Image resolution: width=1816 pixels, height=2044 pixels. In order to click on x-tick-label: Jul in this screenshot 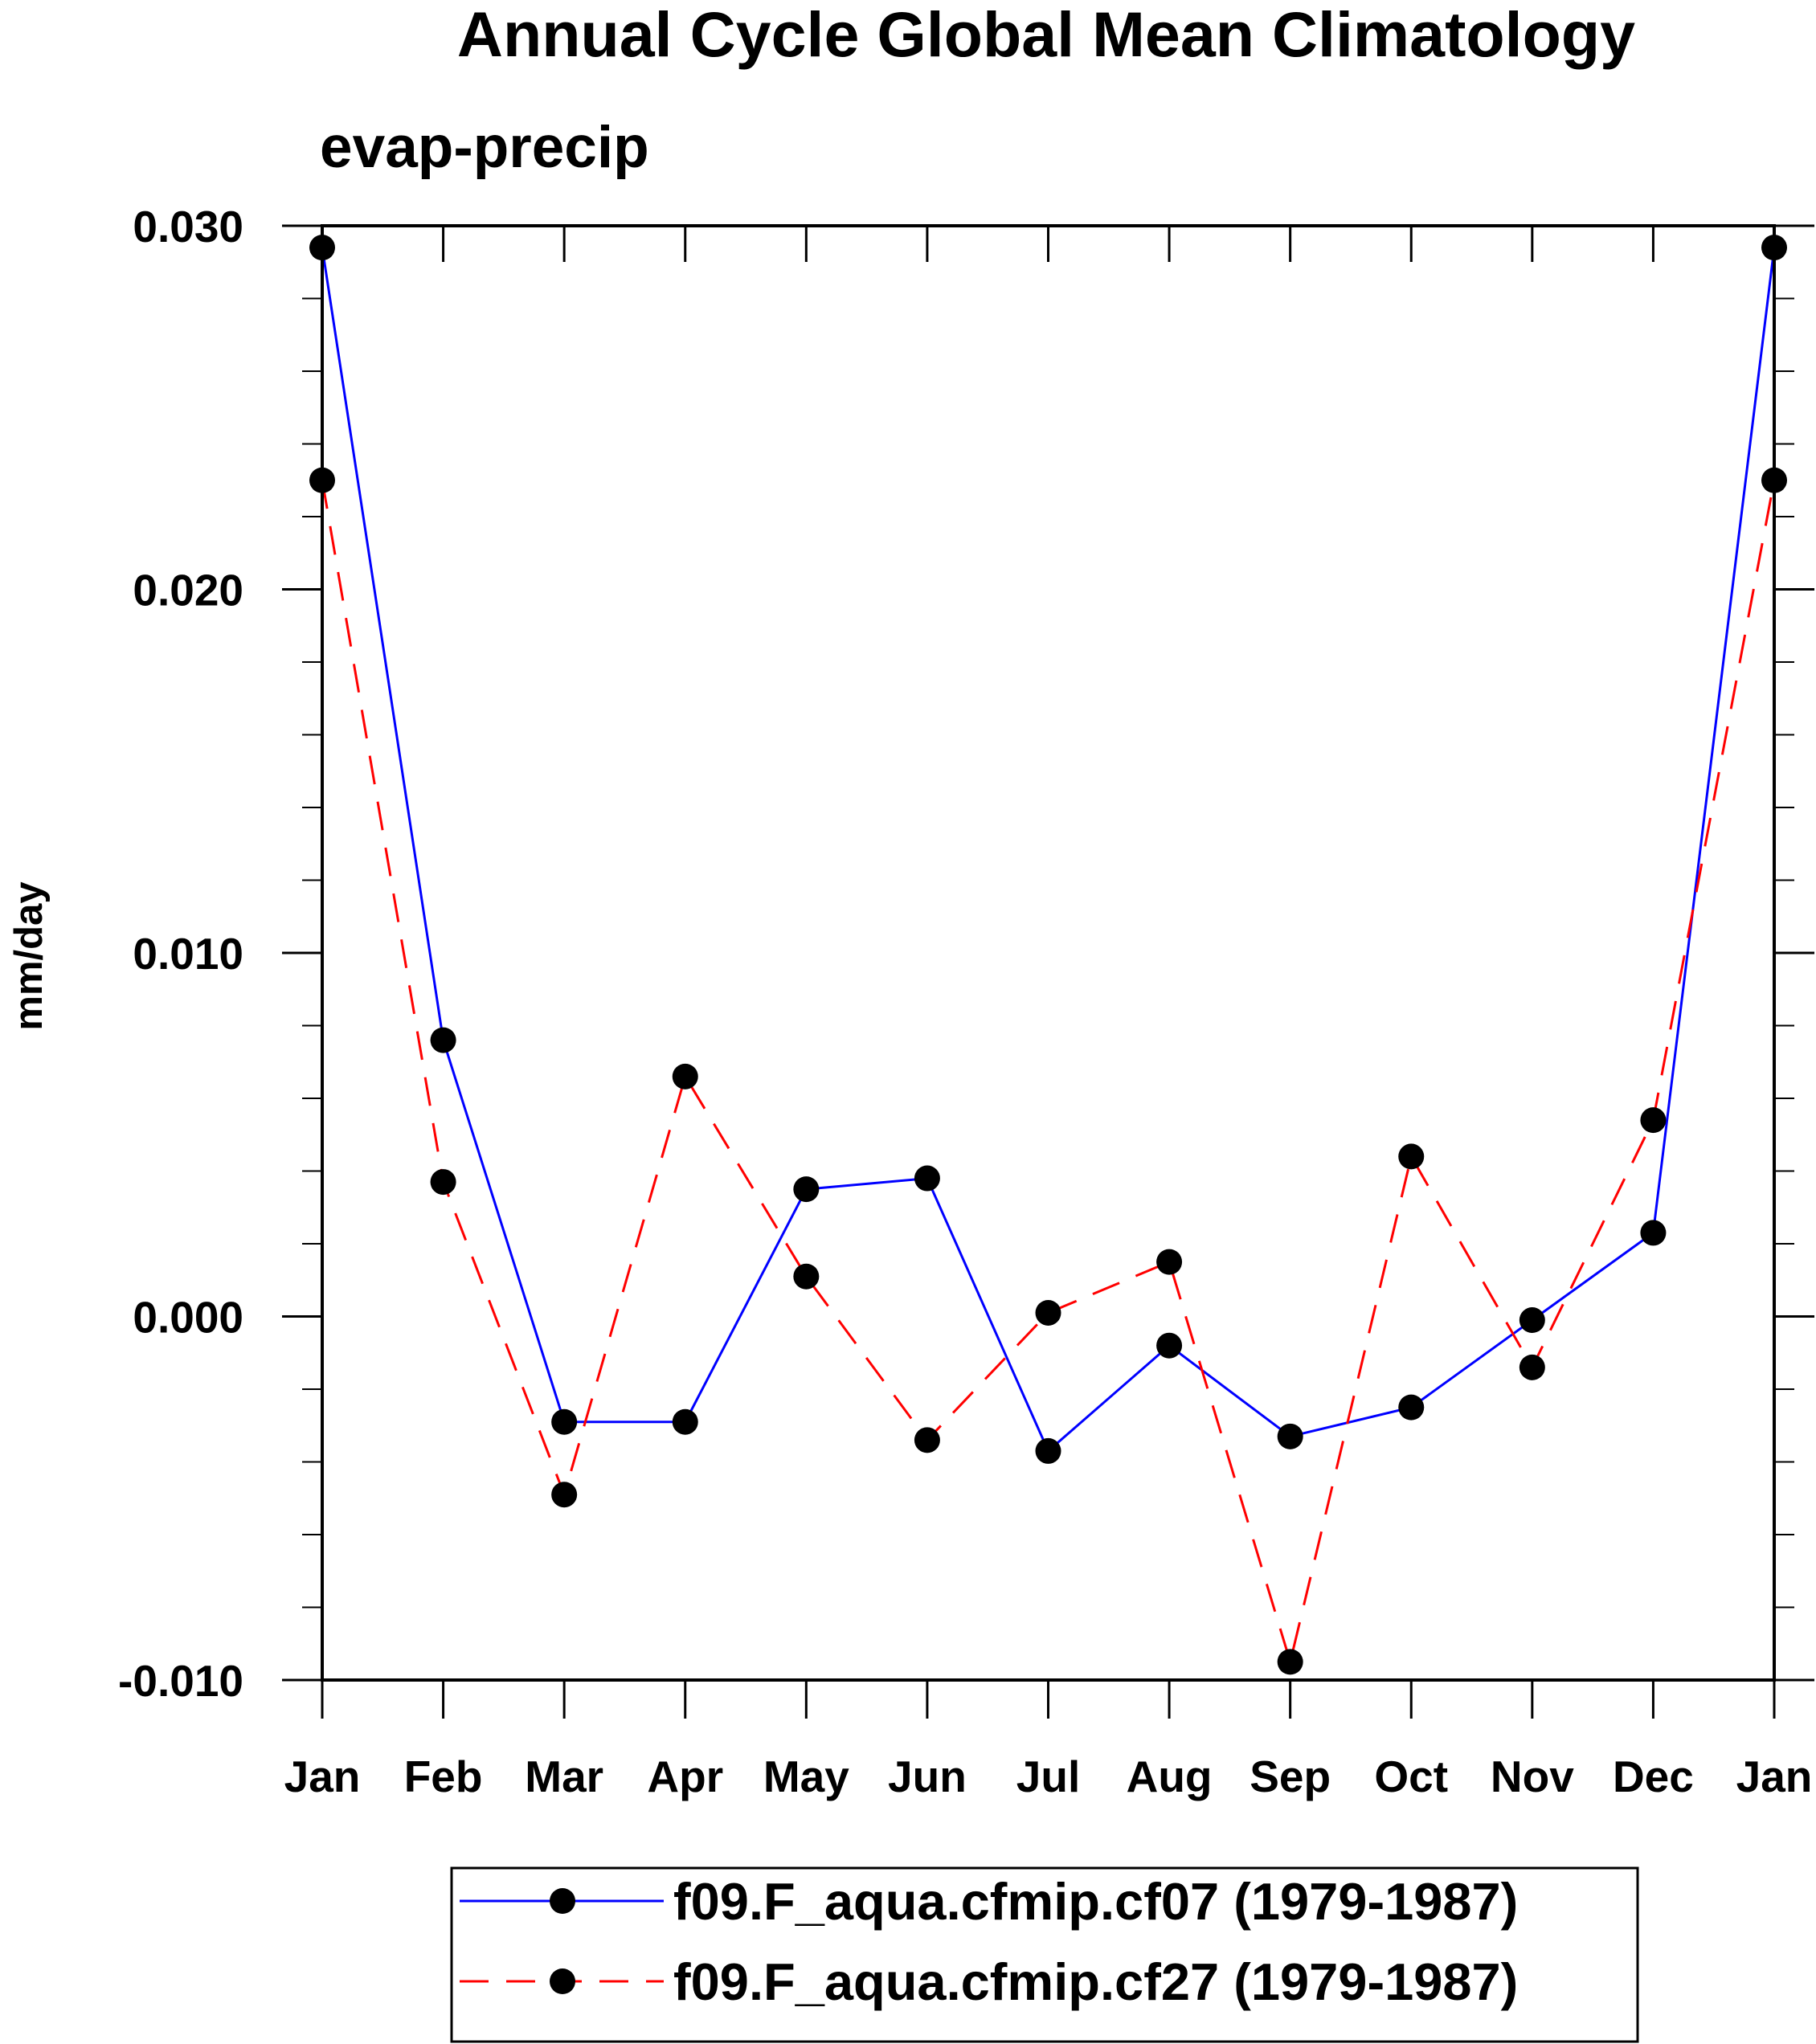, I will do `click(1048, 1776)`.